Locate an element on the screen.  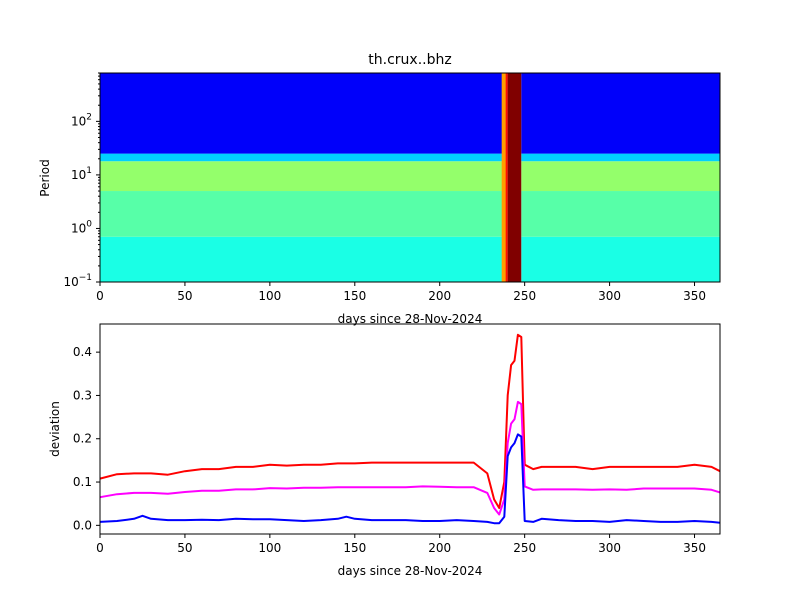
heatmap-y-axis-label: Period is located at coordinates (45, 177).